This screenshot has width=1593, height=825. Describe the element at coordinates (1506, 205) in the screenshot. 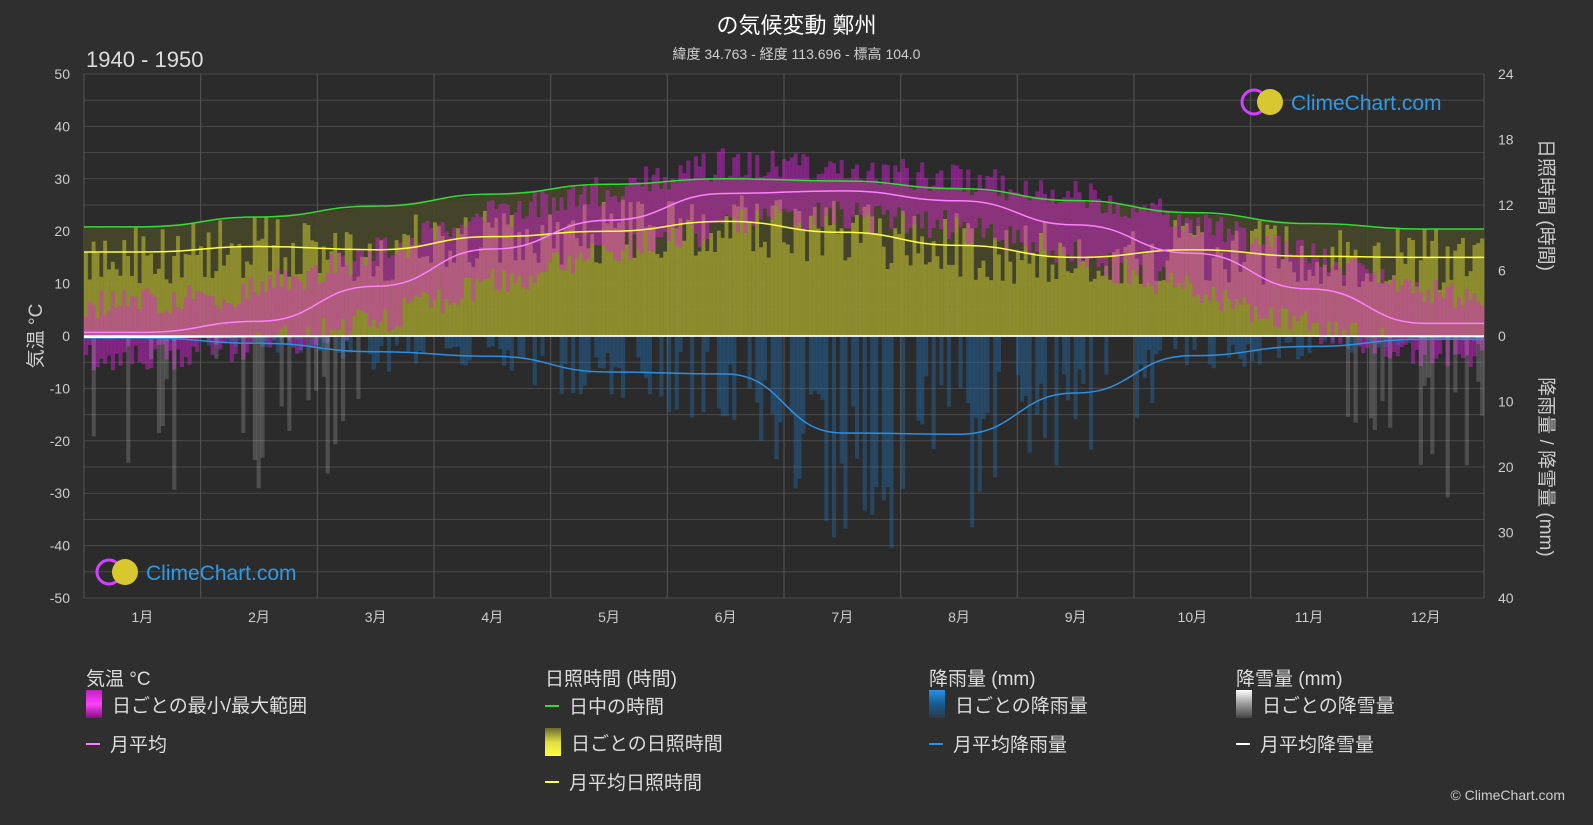

I see `sunshine-tick-label: 12` at that location.